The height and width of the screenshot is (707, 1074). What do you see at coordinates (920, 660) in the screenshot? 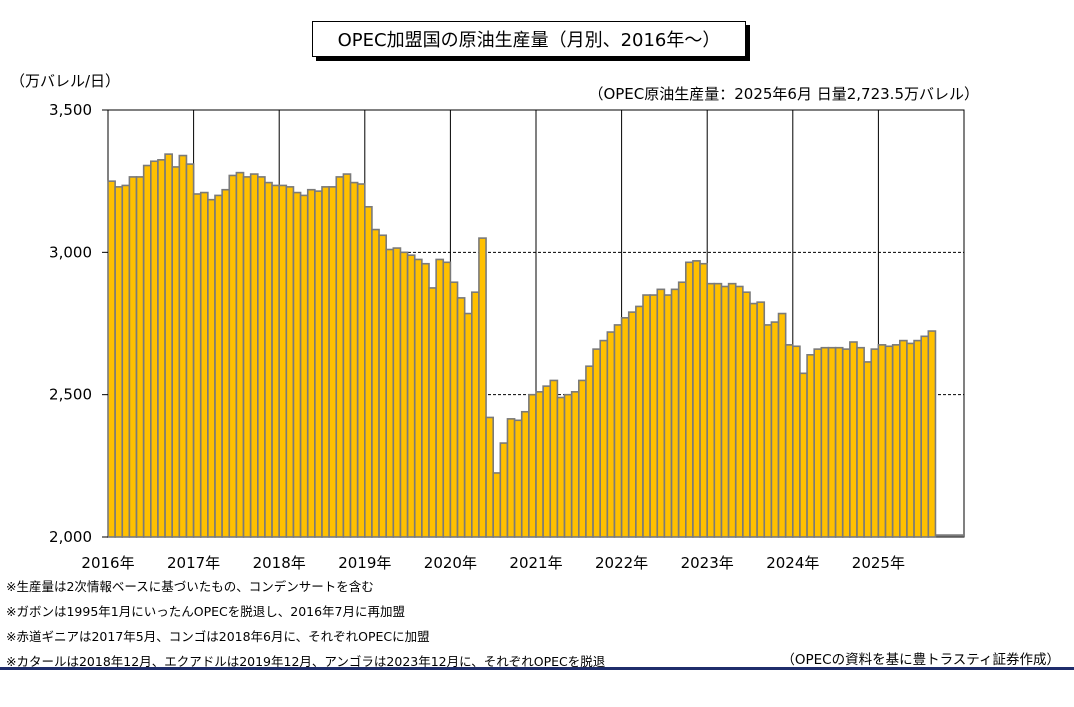
I see `source-credit: （OPECの資料を基に豊トラスティ証券作成）` at bounding box center [920, 660].